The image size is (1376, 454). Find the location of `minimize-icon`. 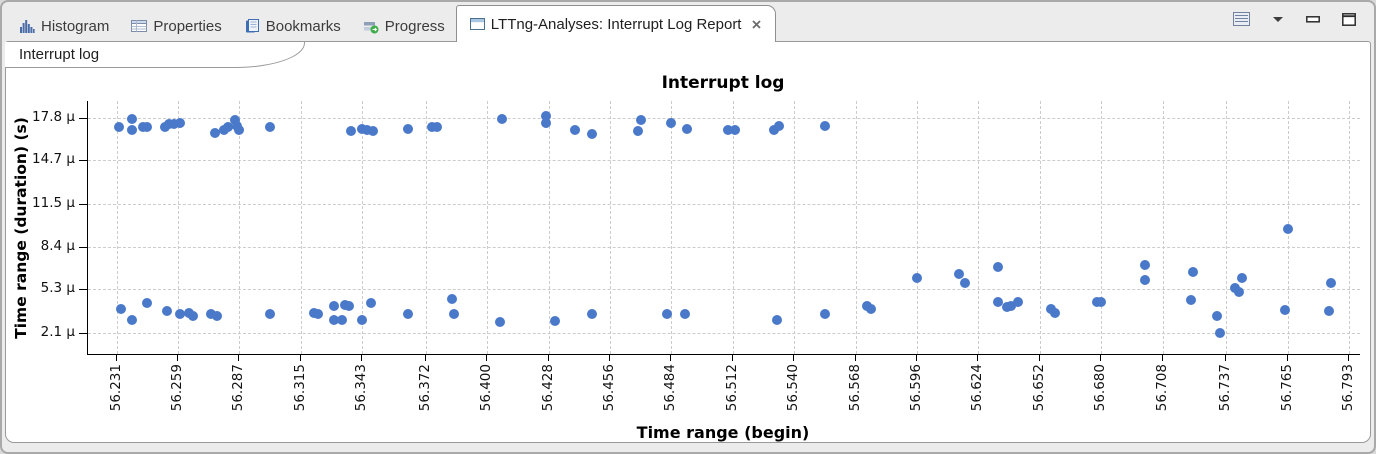

minimize-icon is located at coordinates (1313, 19).